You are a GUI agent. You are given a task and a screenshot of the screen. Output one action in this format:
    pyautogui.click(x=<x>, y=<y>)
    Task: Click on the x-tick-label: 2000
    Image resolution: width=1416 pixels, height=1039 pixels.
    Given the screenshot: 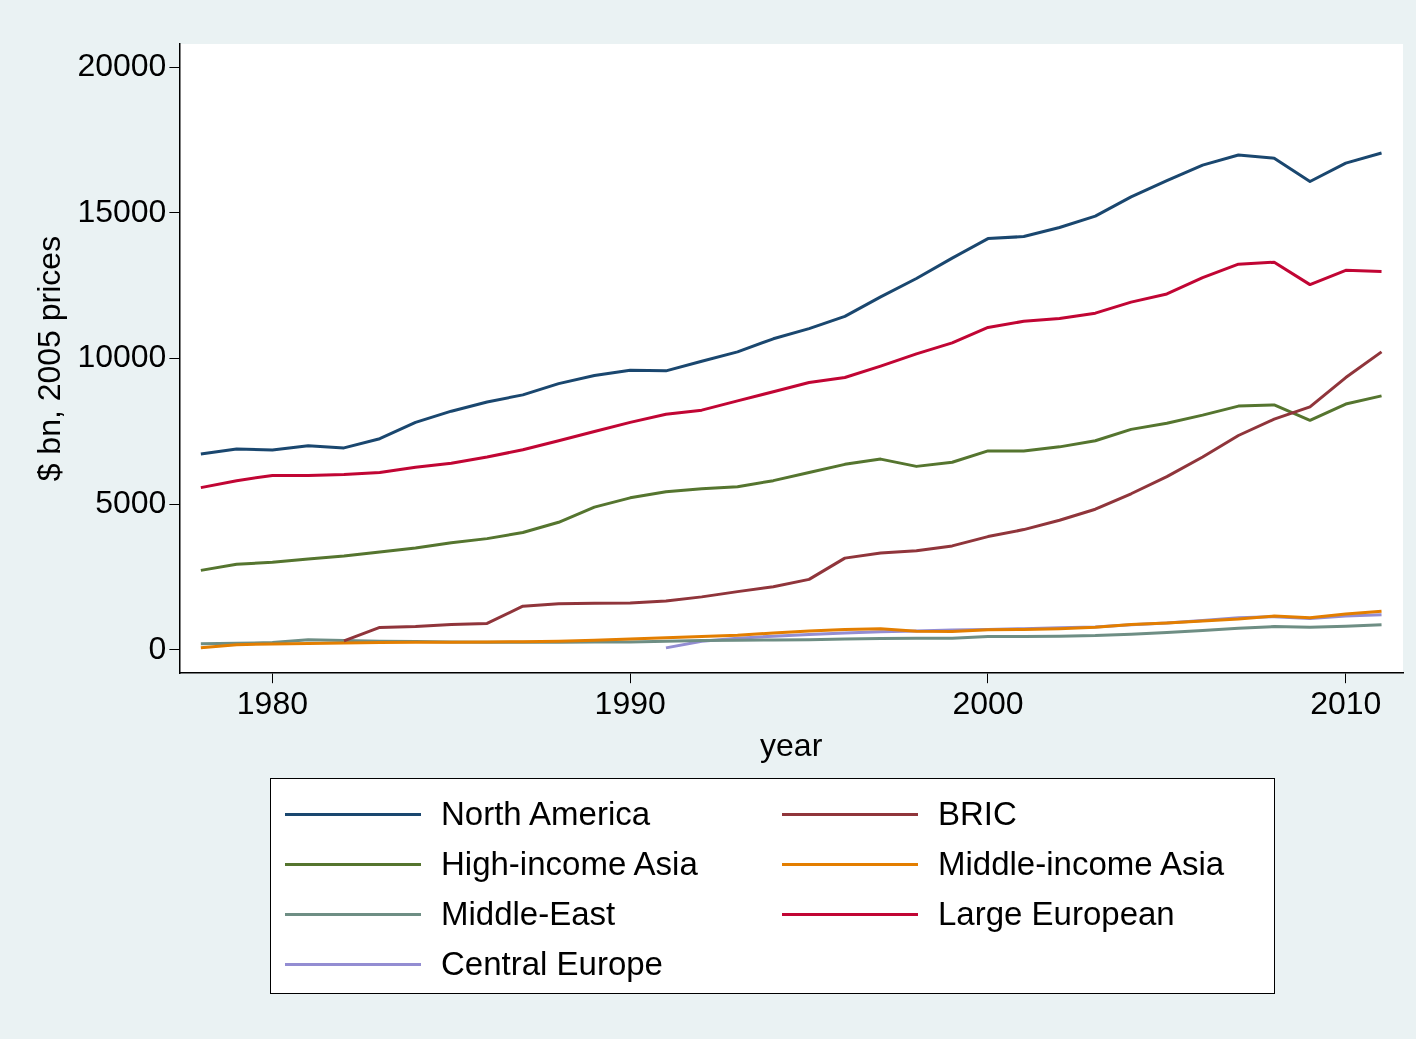 What is the action you would take?
    pyautogui.click(x=988, y=703)
    